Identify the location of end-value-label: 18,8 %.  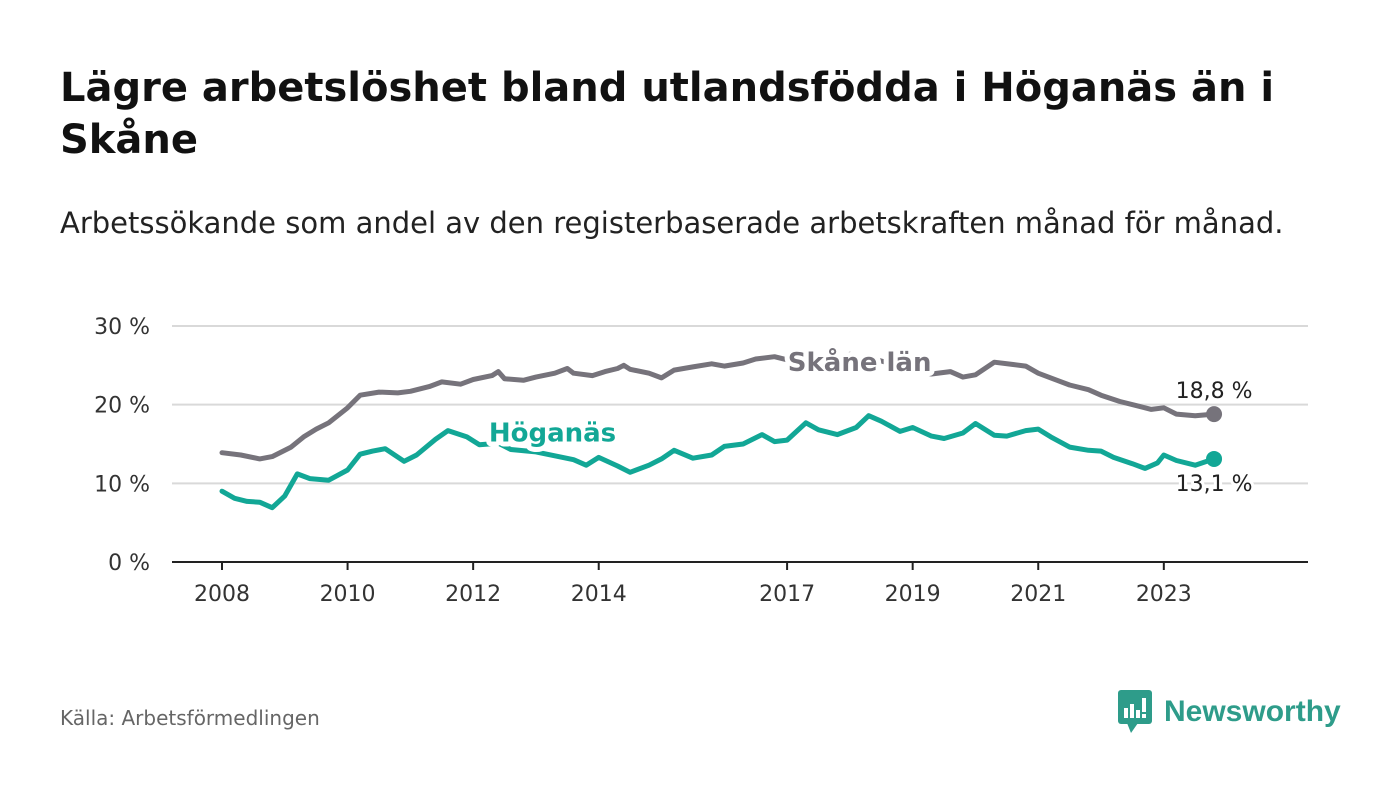
(1214, 391).